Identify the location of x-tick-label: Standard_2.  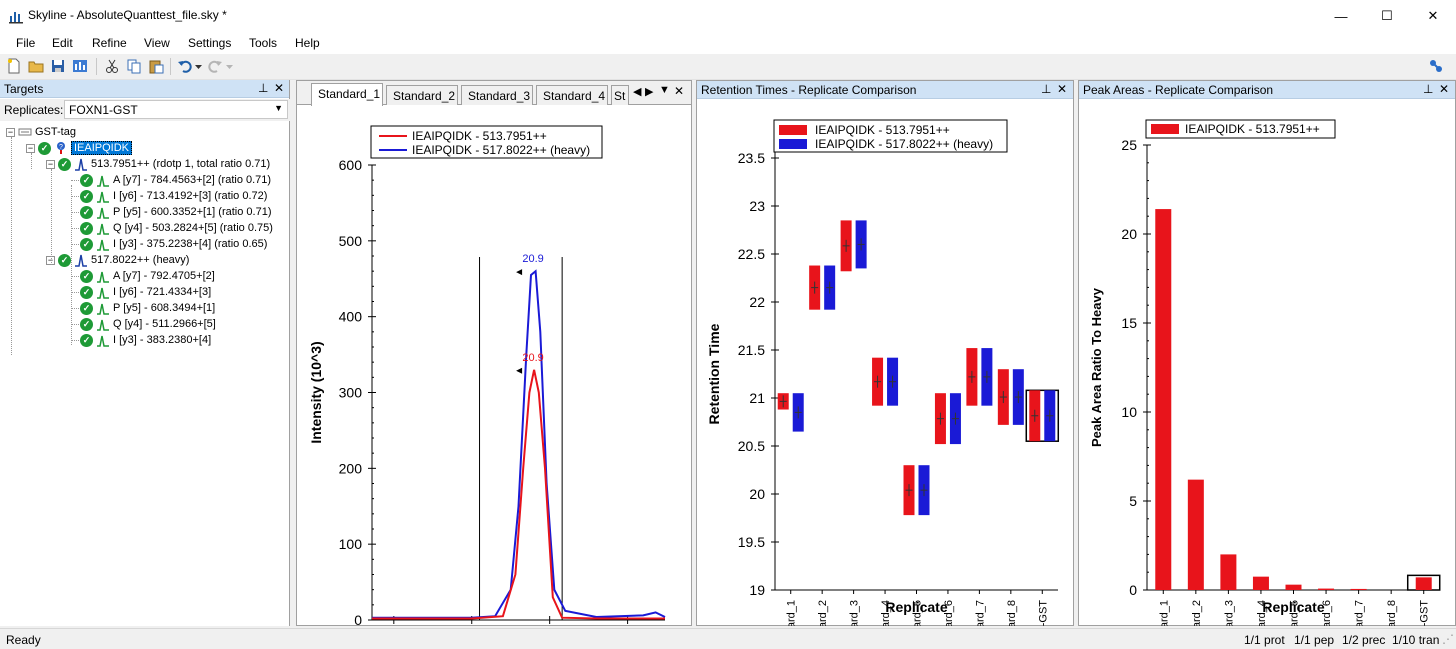
(1197, 613).